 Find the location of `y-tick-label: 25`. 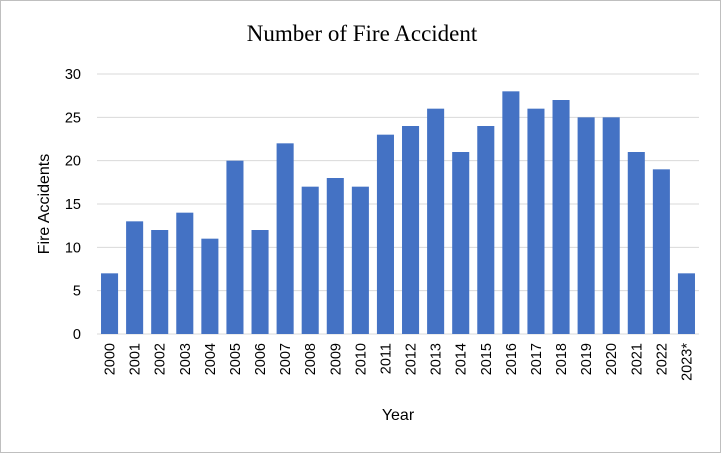

y-tick-label: 25 is located at coordinates (73, 118).